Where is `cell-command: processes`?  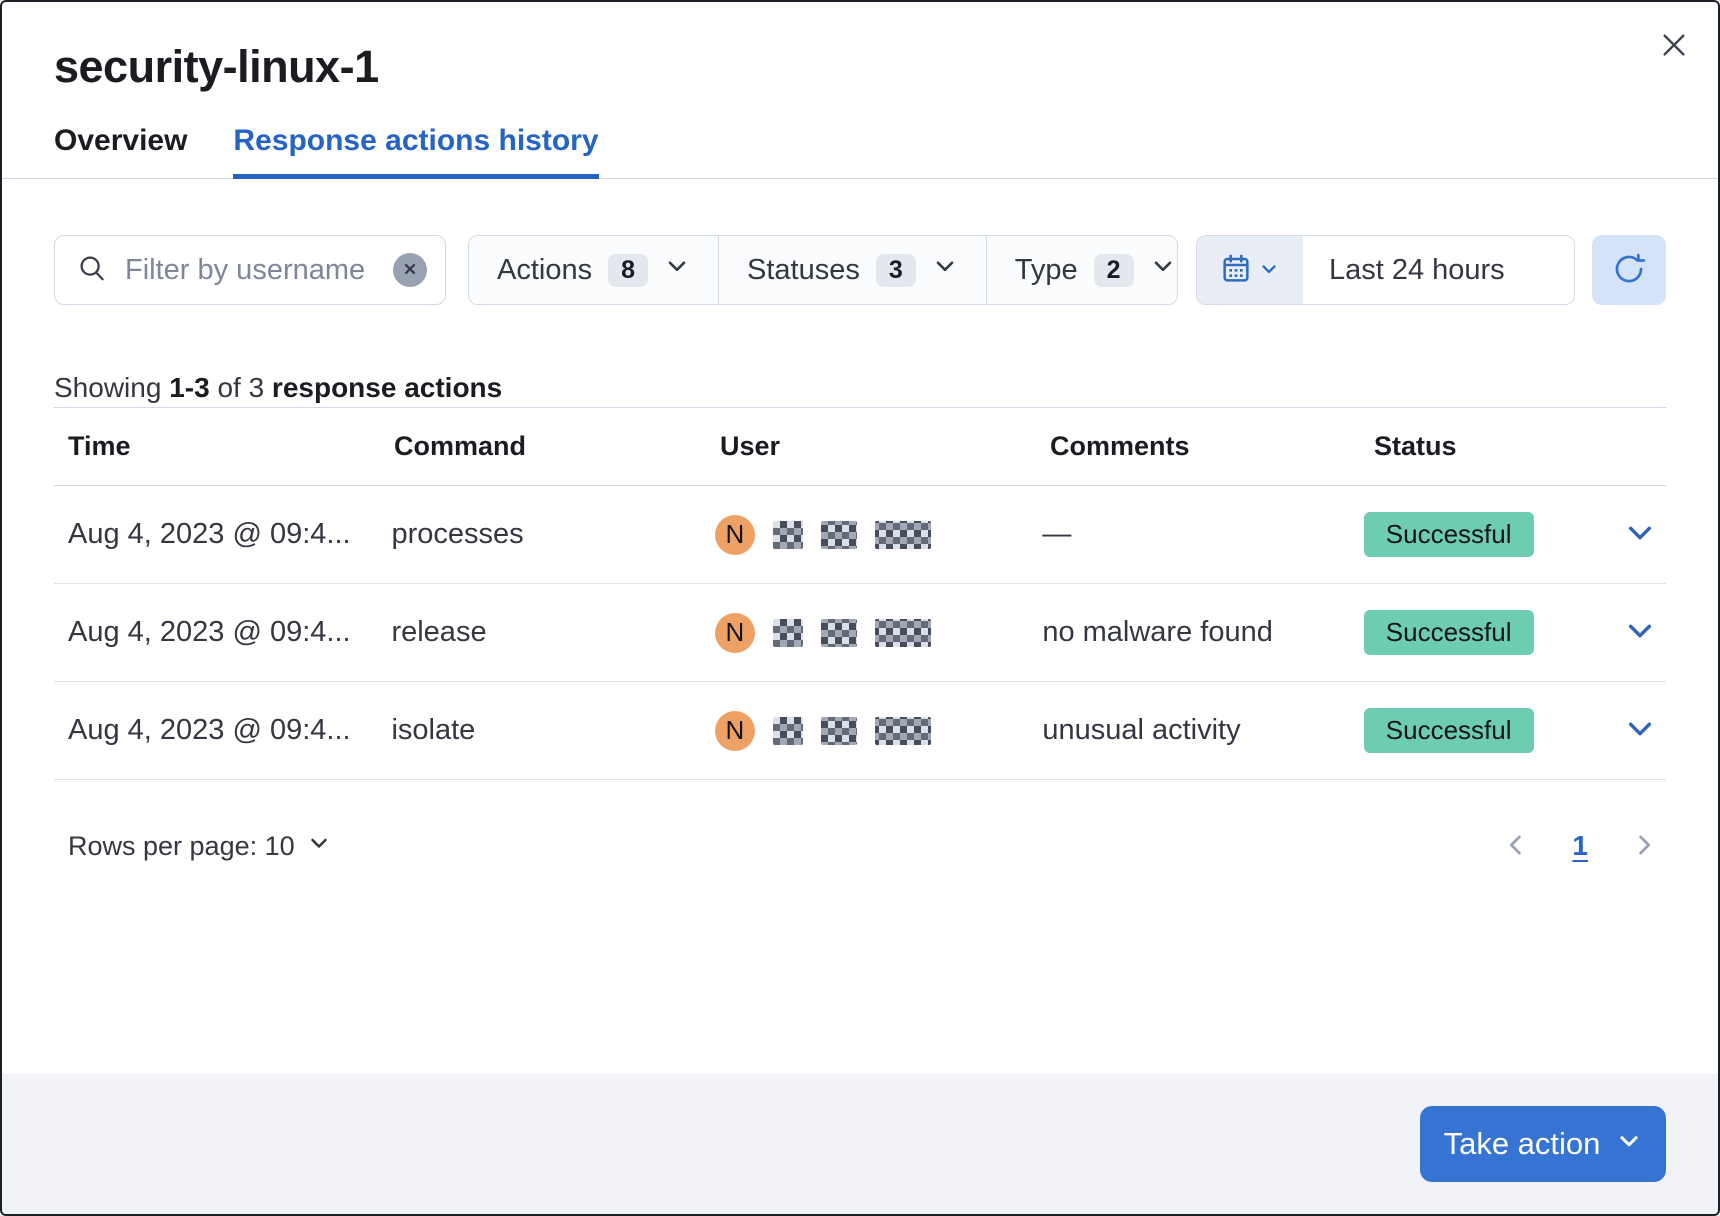
cell-command: processes is located at coordinates (457, 534).